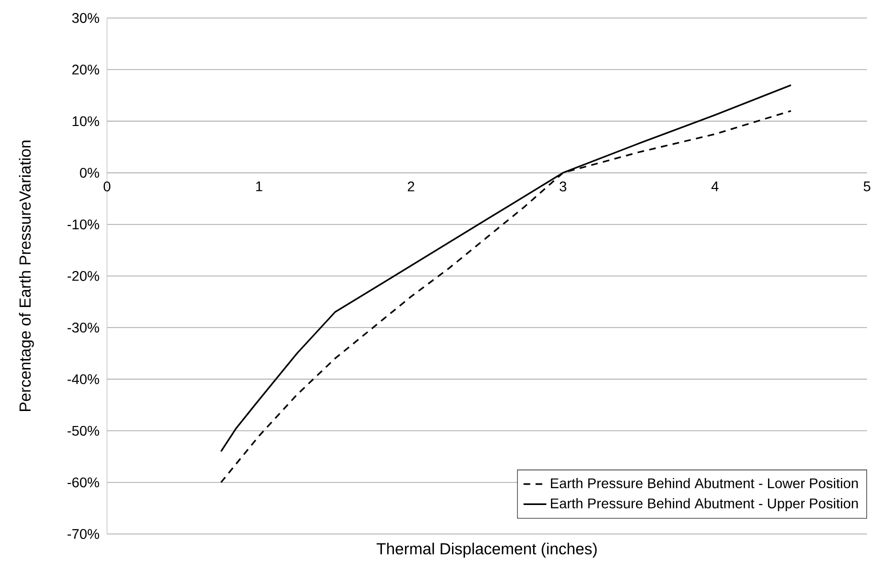 Image resolution: width=881 pixels, height=567 pixels. I want to click on legend-label: Earth Pressure Behind Abutment - Upper Position, so click(704, 505).